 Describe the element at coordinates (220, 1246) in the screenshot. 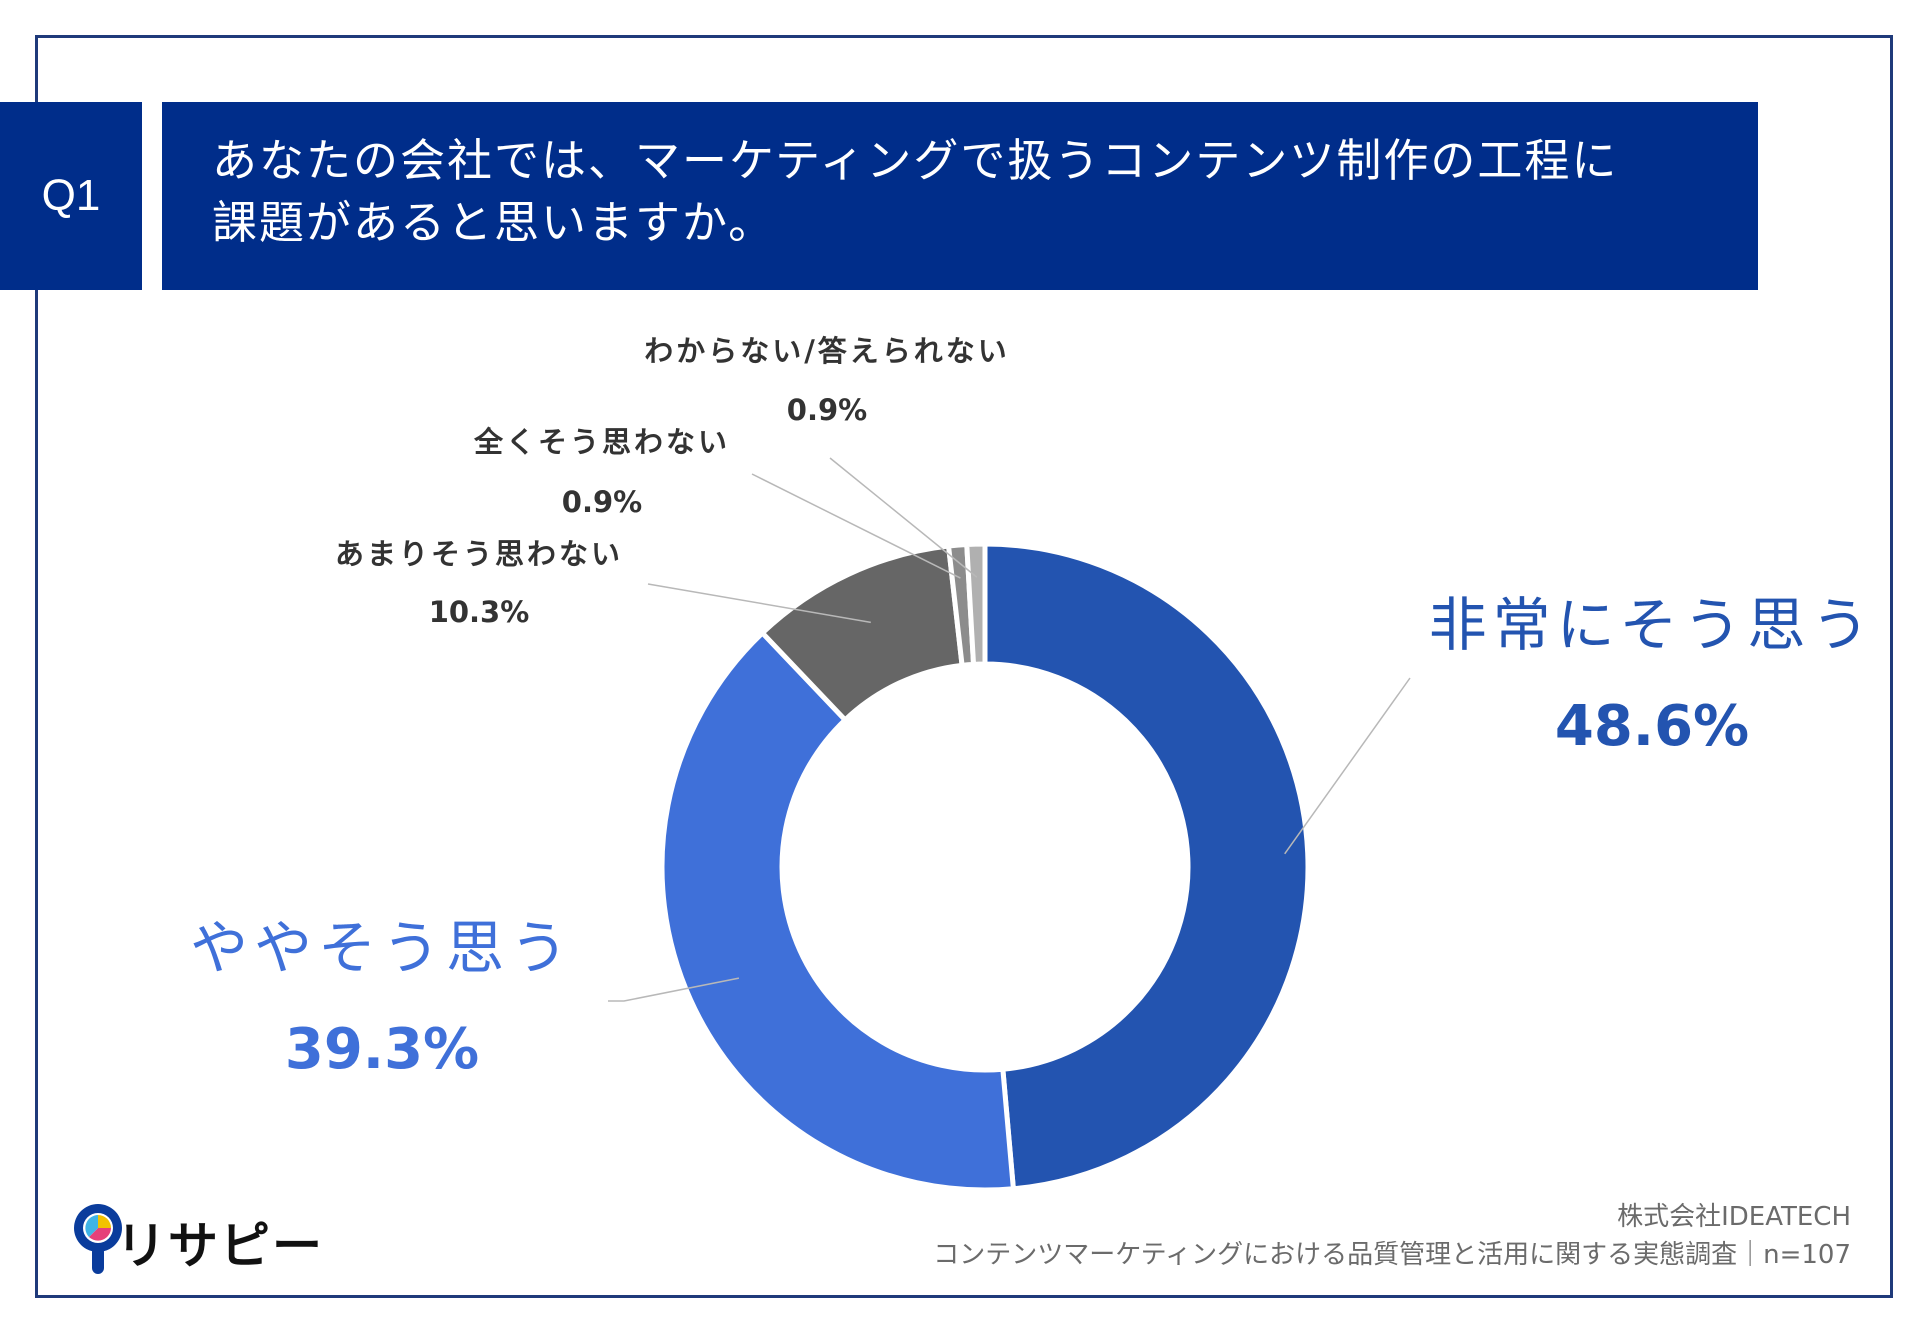

I see `logo-text: リサピー` at that location.